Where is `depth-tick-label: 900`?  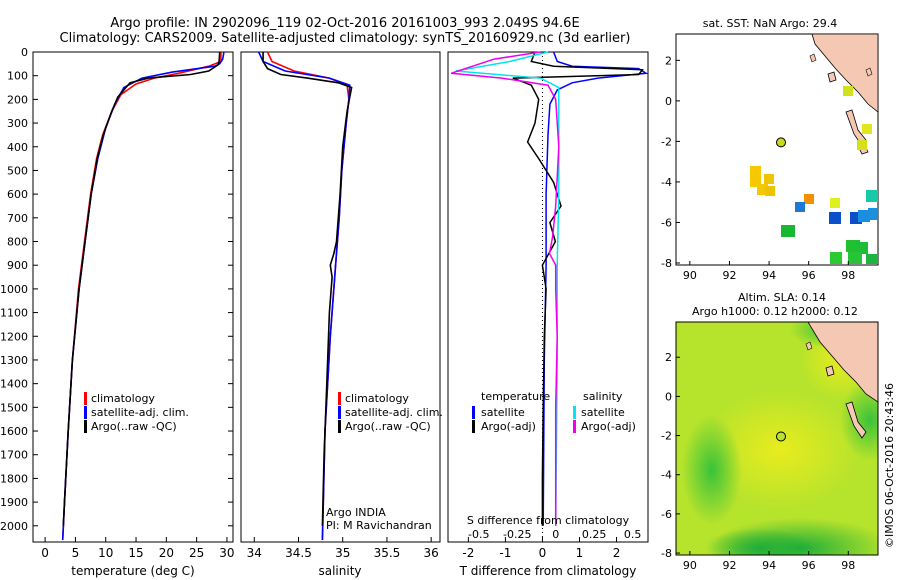
depth-tick-label: 900 is located at coordinates (17, 265).